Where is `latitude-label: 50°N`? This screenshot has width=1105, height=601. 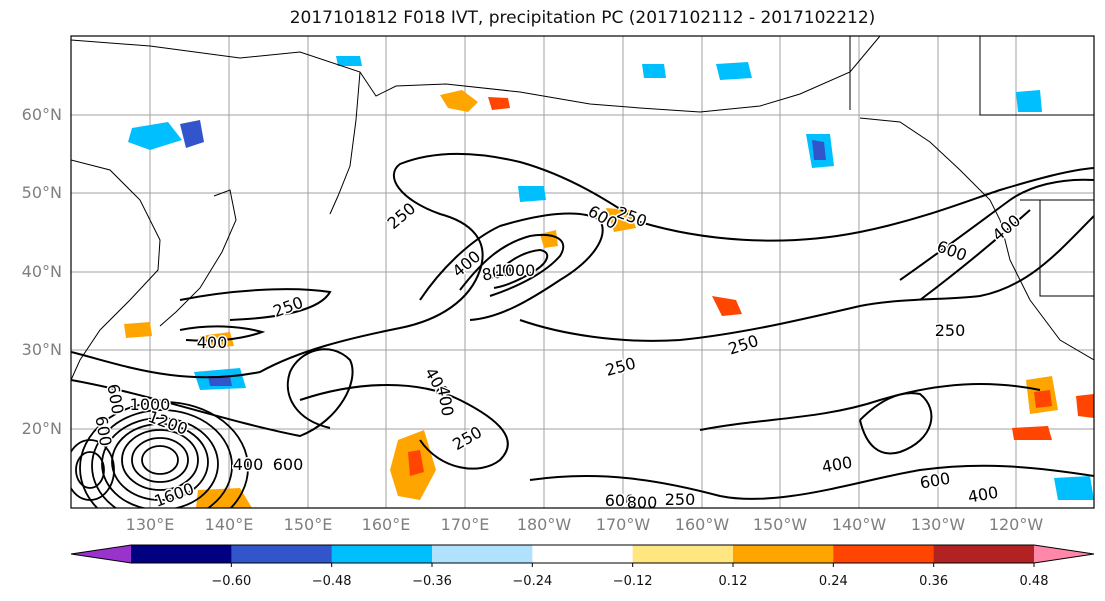 latitude-label: 50°N is located at coordinates (41, 192).